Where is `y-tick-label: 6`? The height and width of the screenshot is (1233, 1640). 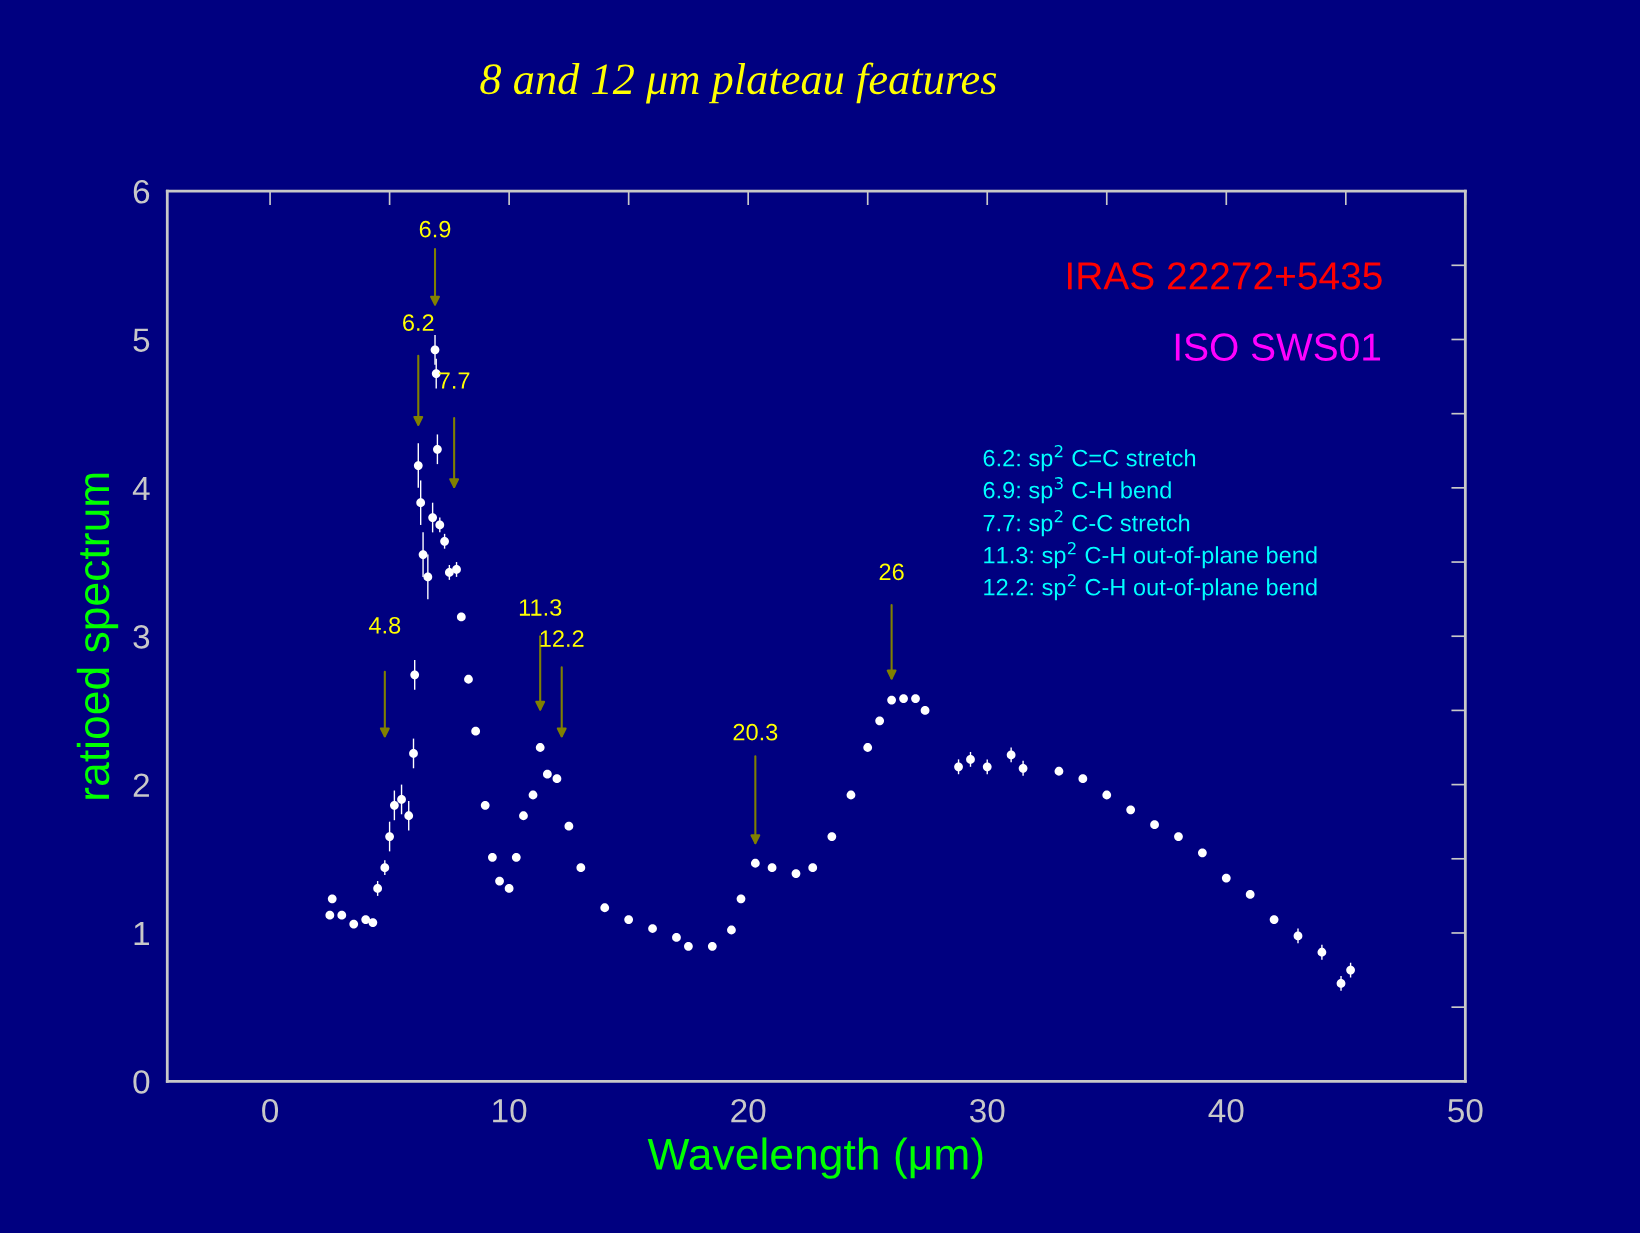 y-tick-label: 6 is located at coordinates (141, 191).